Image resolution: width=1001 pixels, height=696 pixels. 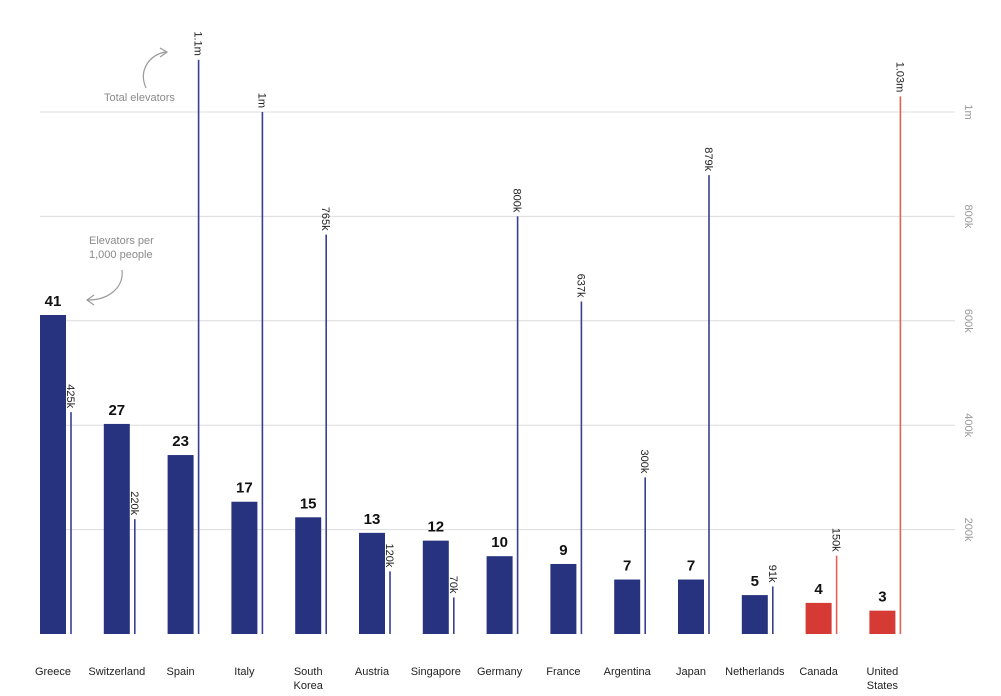 What do you see at coordinates (818, 618) in the screenshot?
I see `bar-canada` at bounding box center [818, 618].